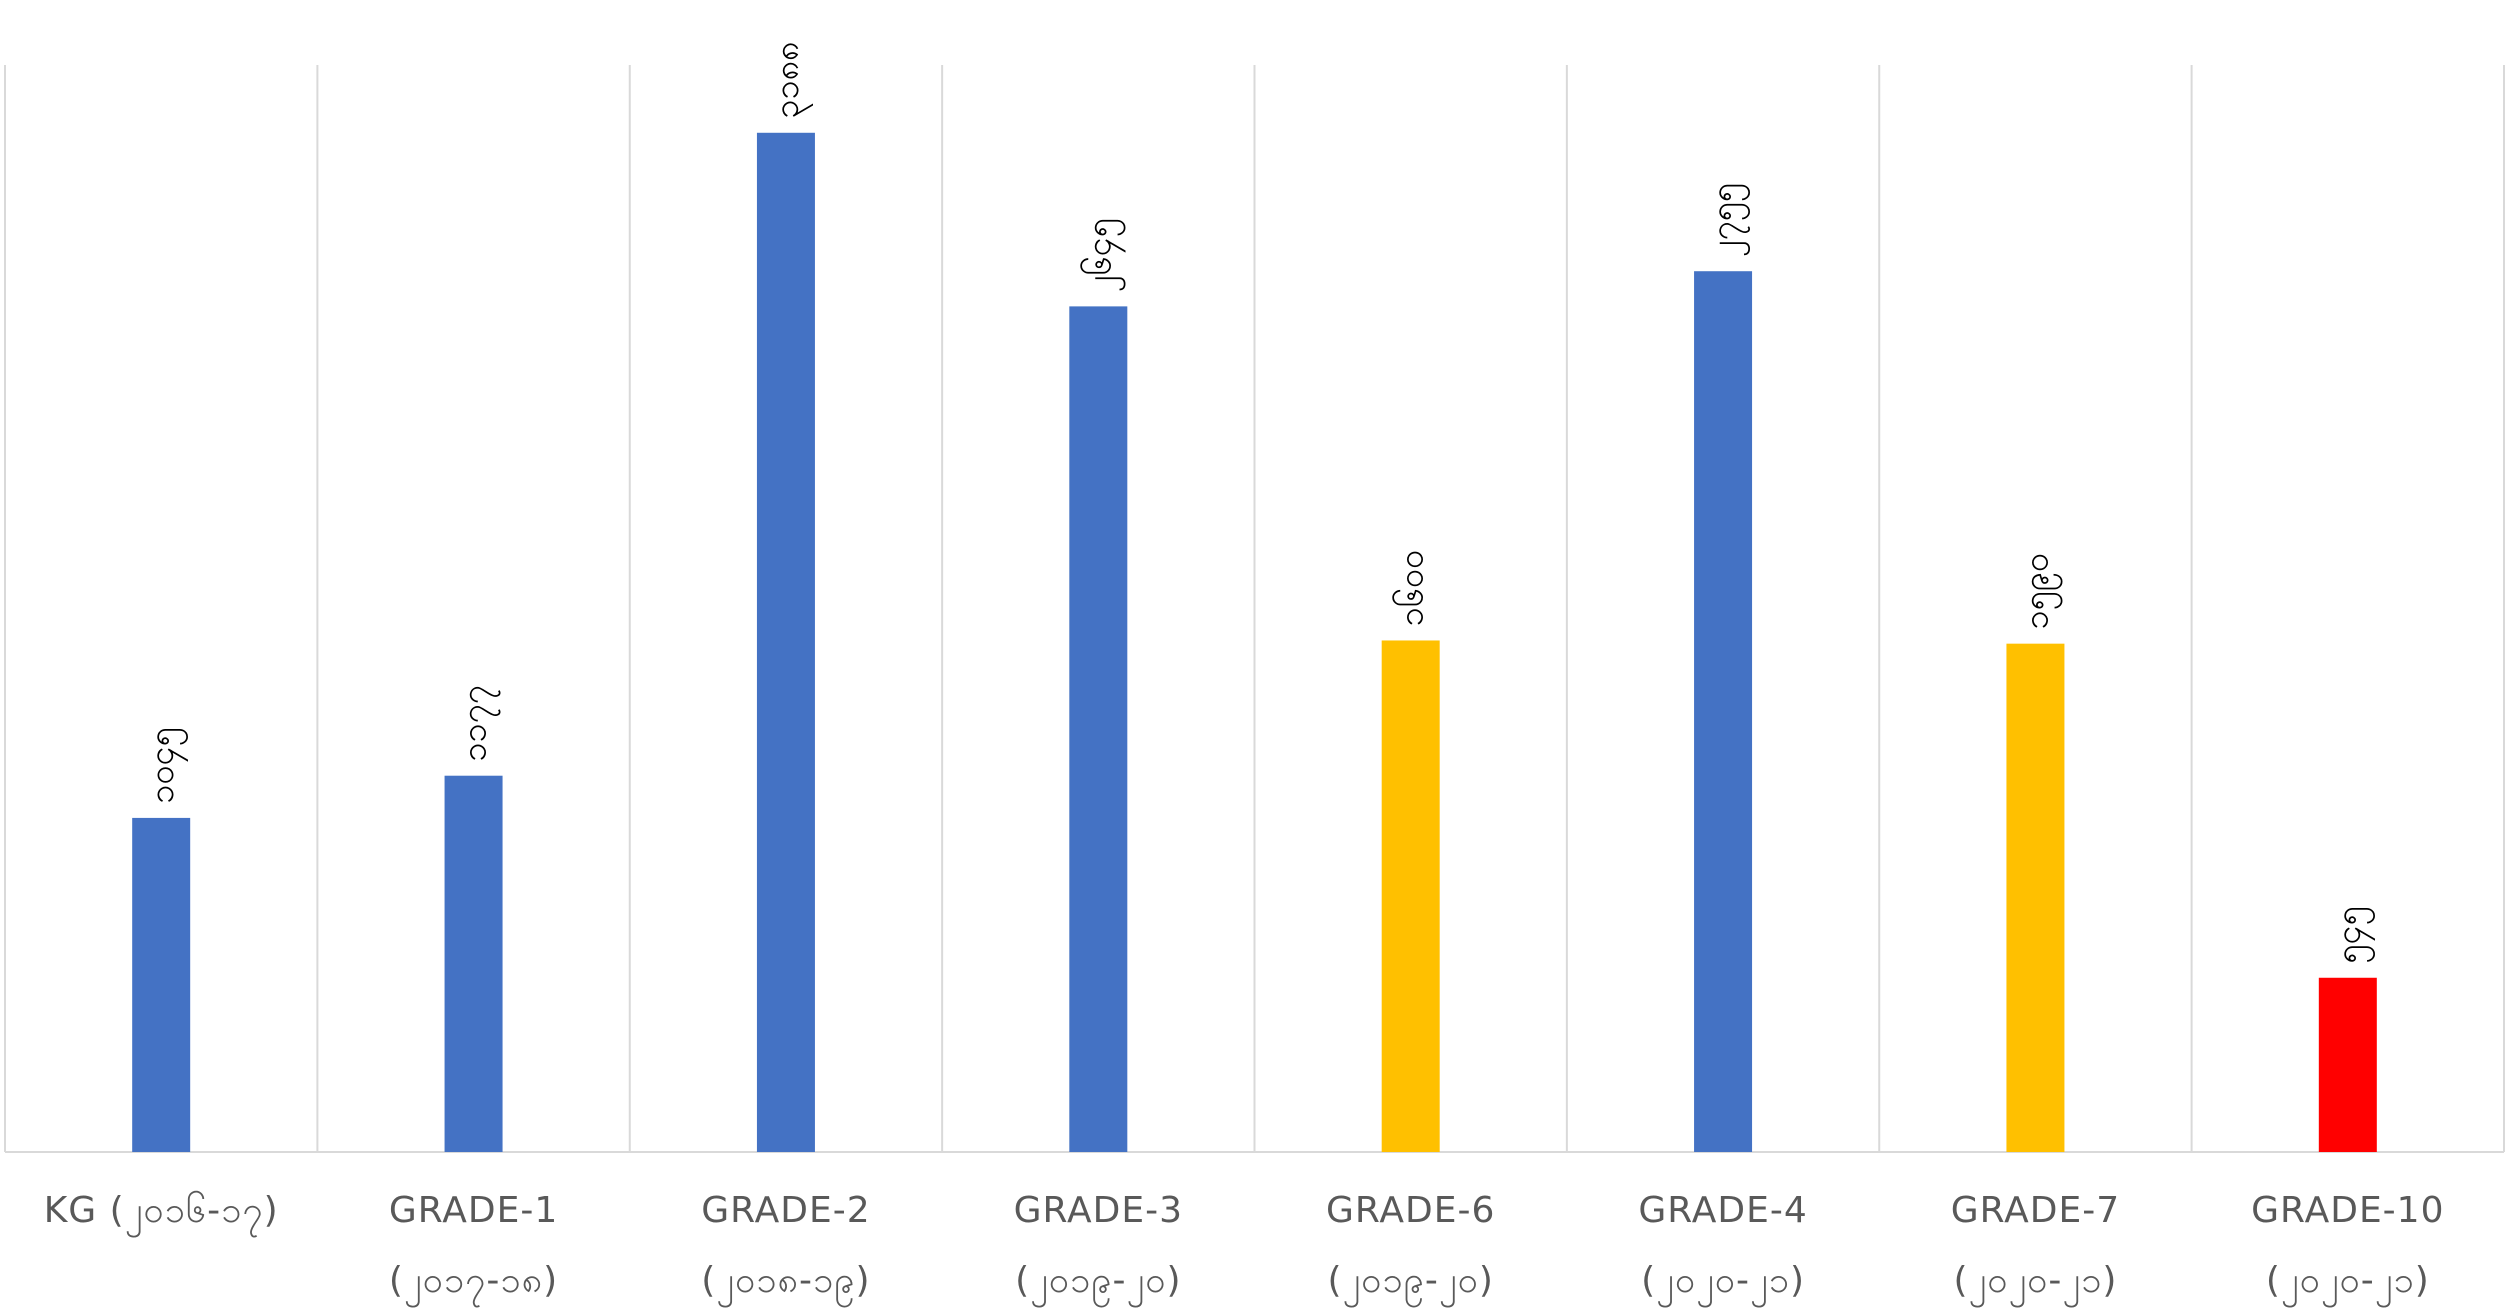  I want to click on data-label-5: ၂၇၅၅, so click(1727, 220).